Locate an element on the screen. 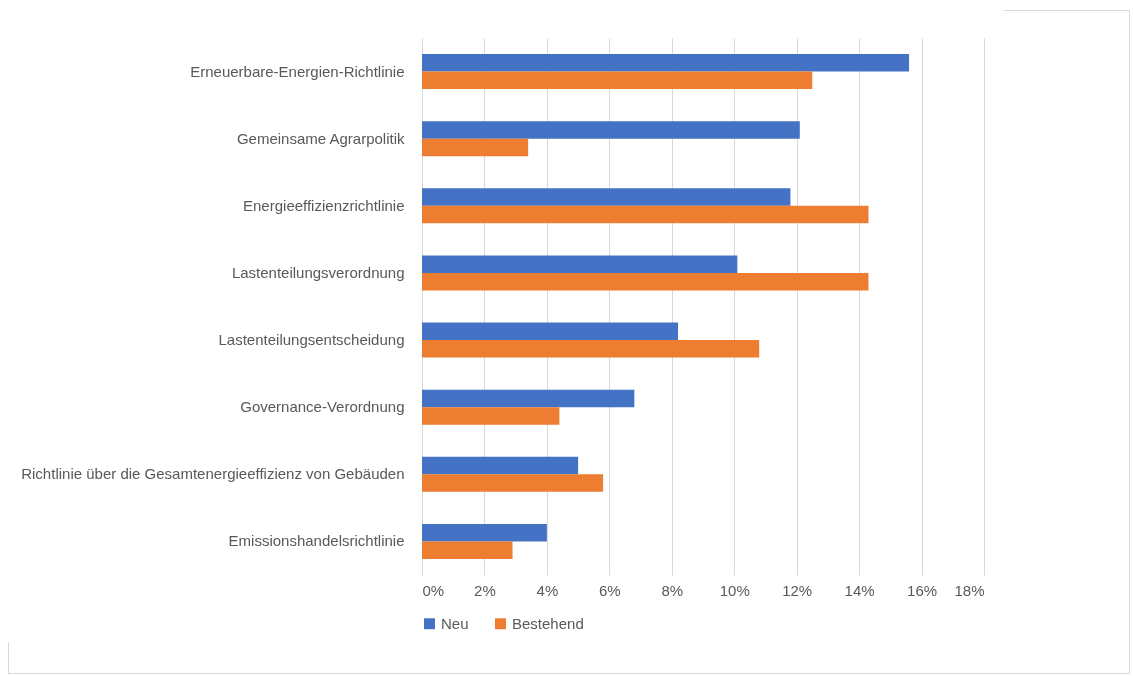 The width and height of the screenshot is (1133, 676). x-tick-label: 6% is located at coordinates (609, 590).